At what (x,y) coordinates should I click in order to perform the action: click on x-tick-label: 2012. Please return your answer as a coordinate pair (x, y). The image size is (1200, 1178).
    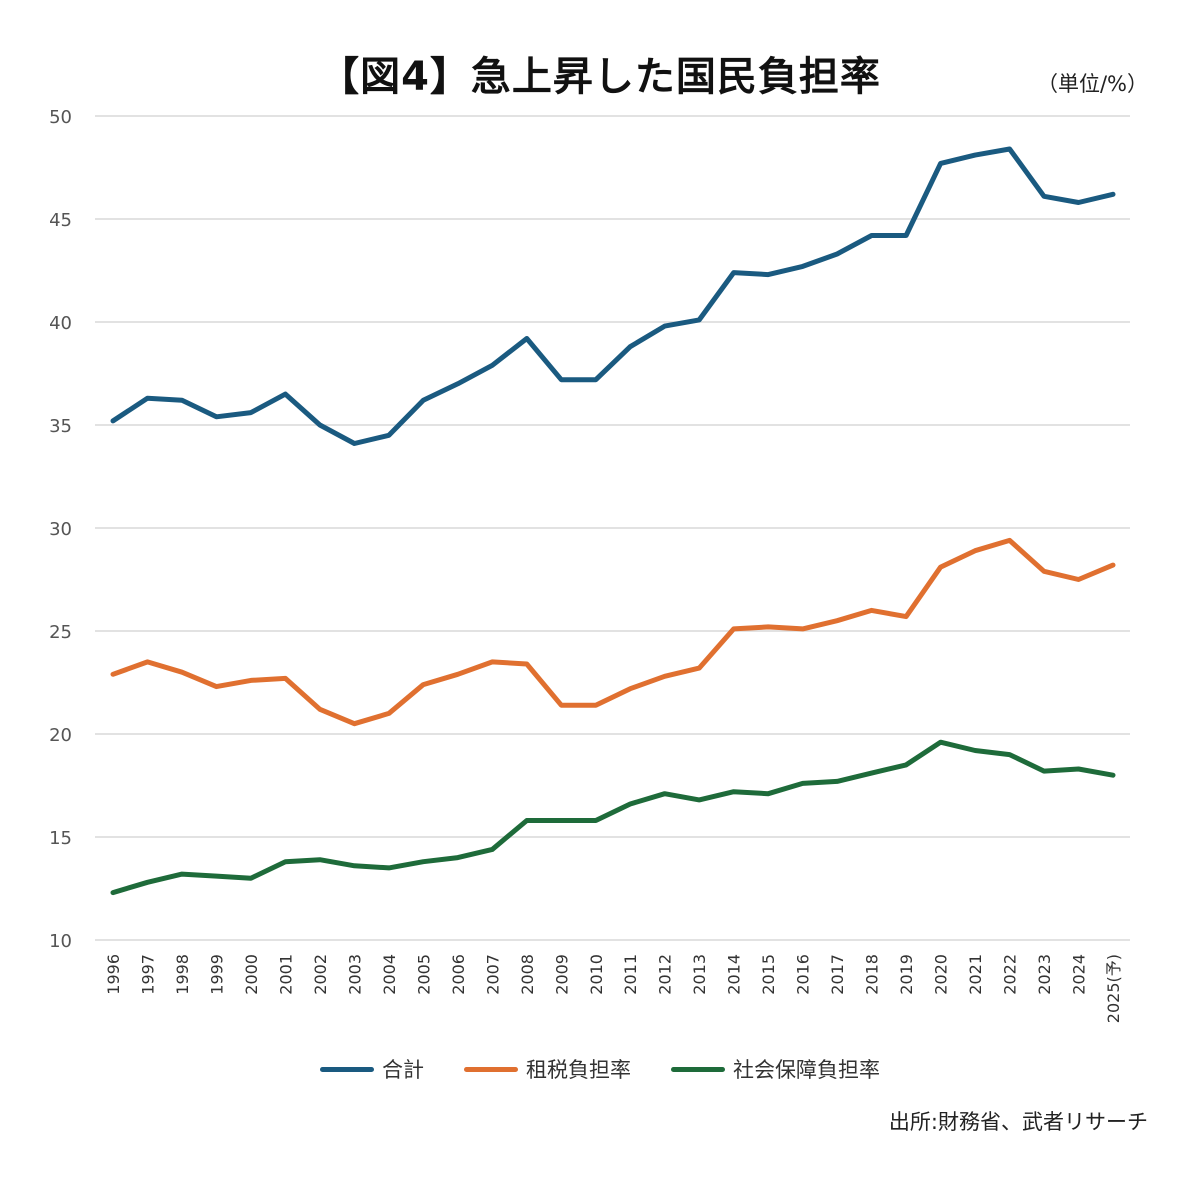
    Looking at the image, I should click on (665, 974).